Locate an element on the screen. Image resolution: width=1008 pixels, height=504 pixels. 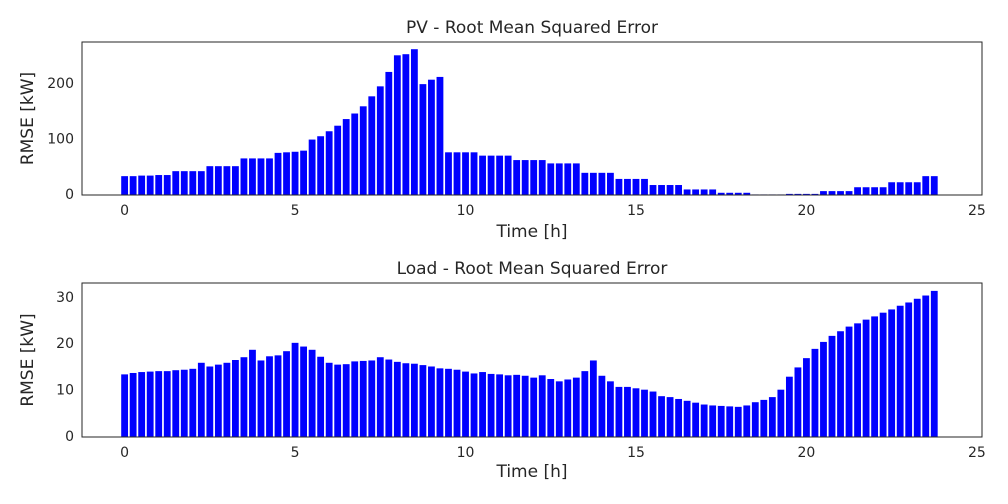
x-tick-label: 5 is located at coordinates (295, 211).